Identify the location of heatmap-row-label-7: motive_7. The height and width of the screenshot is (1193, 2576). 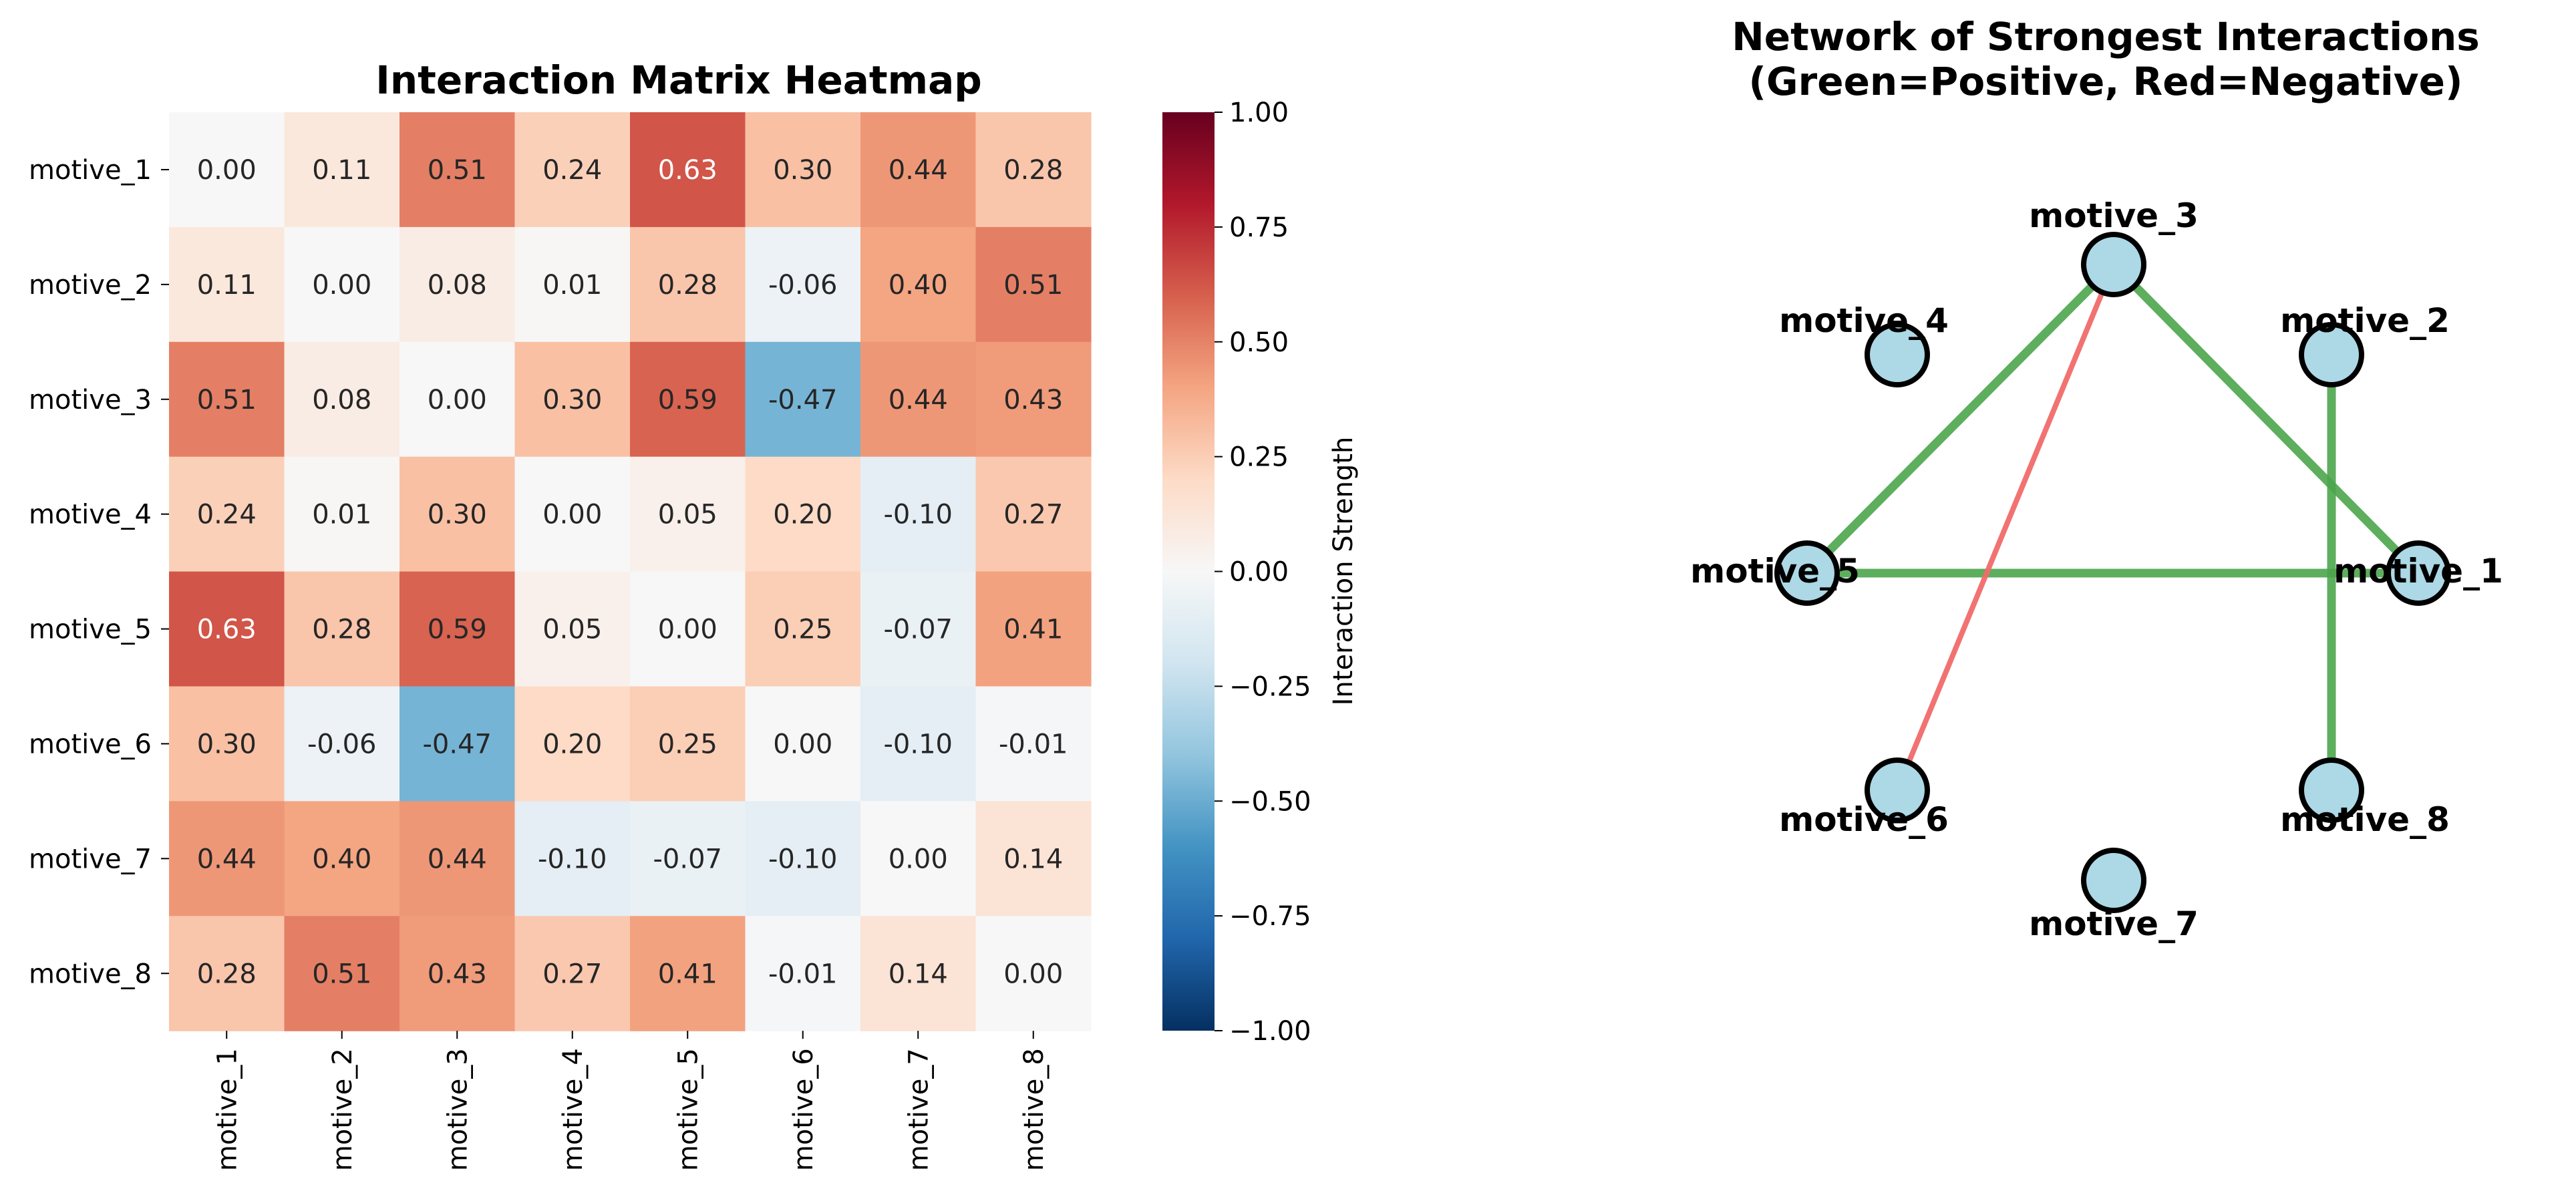
(90, 859).